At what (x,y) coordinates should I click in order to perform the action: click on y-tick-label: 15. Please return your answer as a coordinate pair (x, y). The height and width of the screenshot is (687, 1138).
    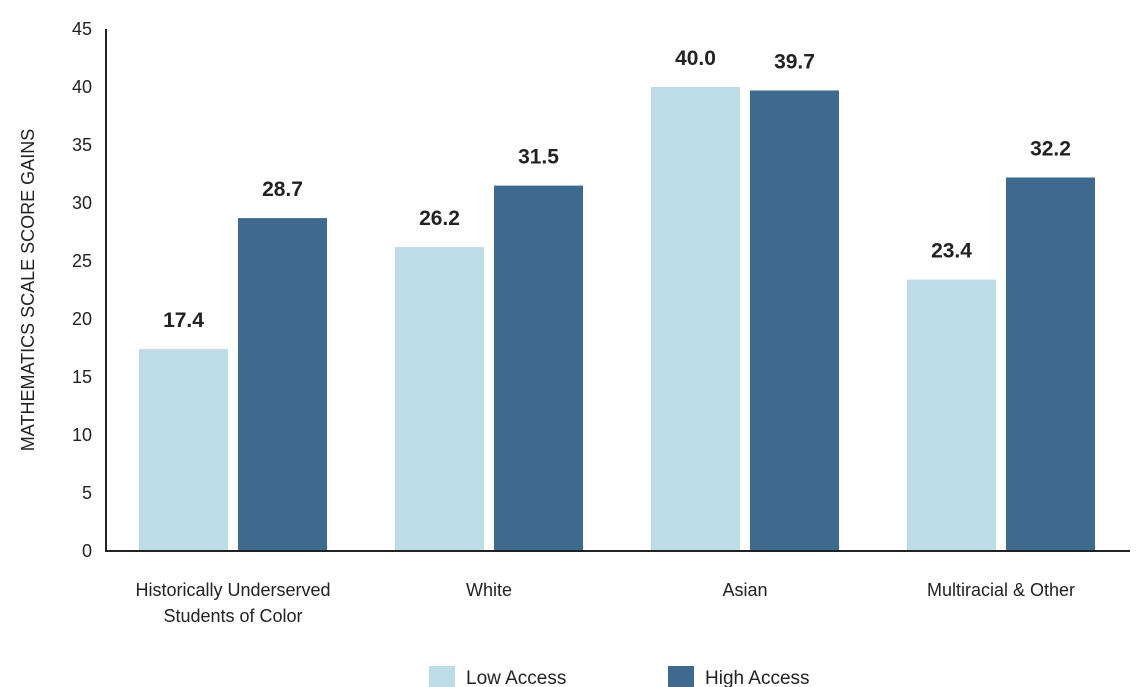
    Looking at the image, I should click on (82, 377).